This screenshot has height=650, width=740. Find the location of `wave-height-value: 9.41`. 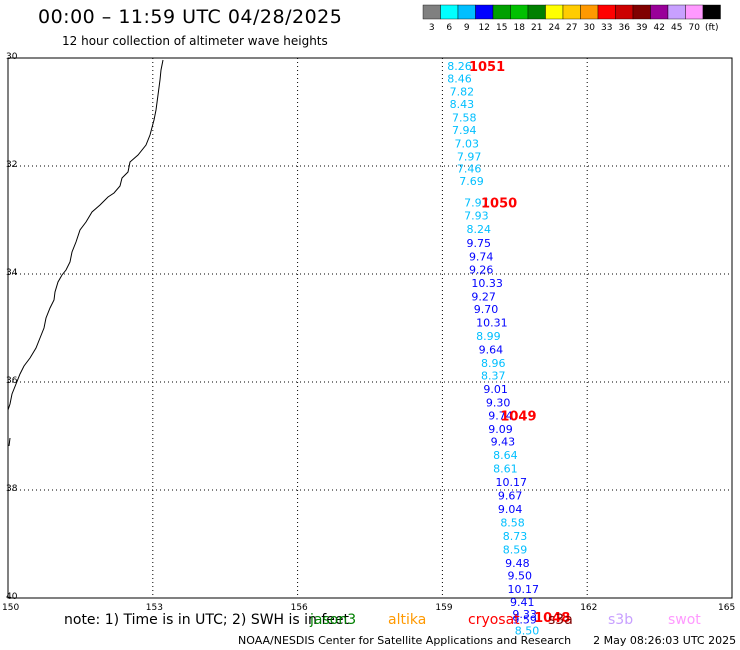

wave-height-value: 9.41 is located at coordinates (522, 602).